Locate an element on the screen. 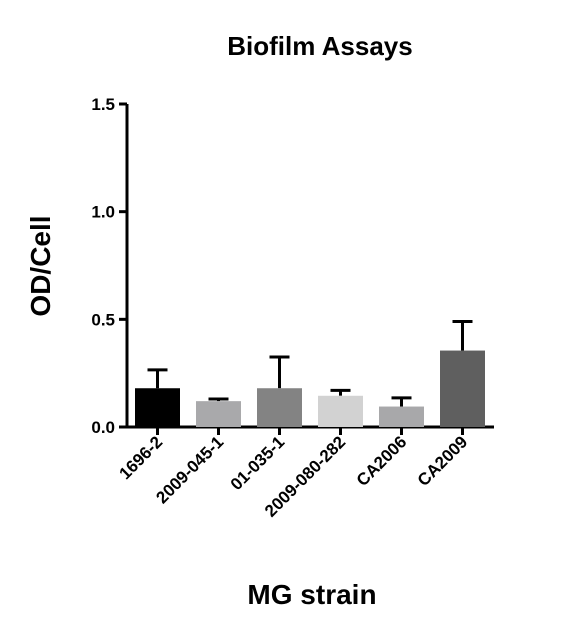 Image resolution: width=582 pixels, height=640 pixels. x-tick-label: CA2009 is located at coordinates (443, 461).